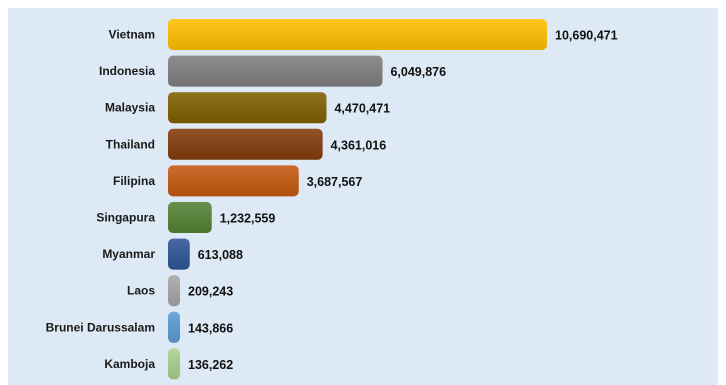 Image resolution: width=726 pixels, height=385 pixels. I want to click on value-label: 613,088, so click(220, 255).